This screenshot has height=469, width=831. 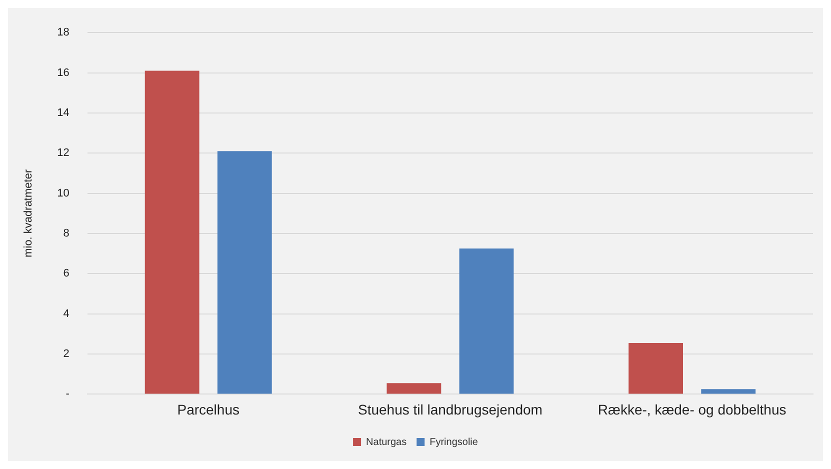 What do you see at coordinates (208, 409) in the screenshot?
I see `x-tick-label: Parcelhus` at bounding box center [208, 409].